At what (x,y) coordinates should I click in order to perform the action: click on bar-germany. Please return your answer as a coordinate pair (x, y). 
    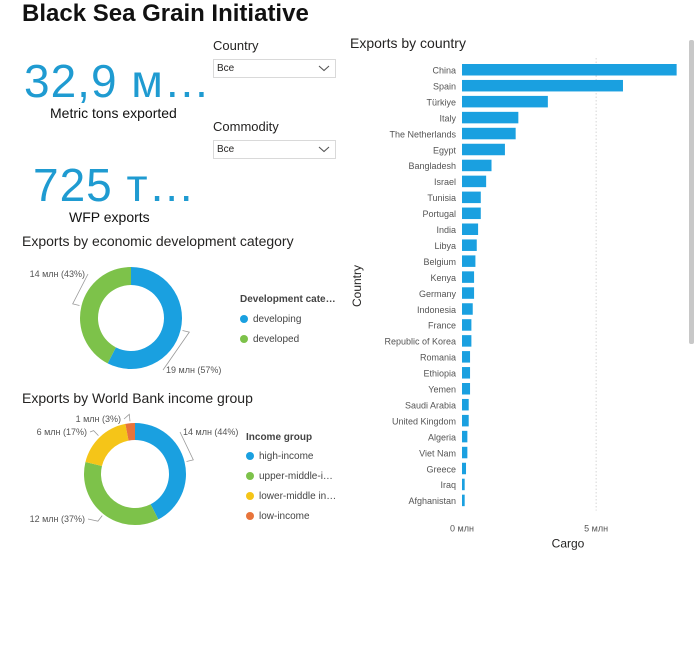
    Looking at the image, I should click on (468, 293).